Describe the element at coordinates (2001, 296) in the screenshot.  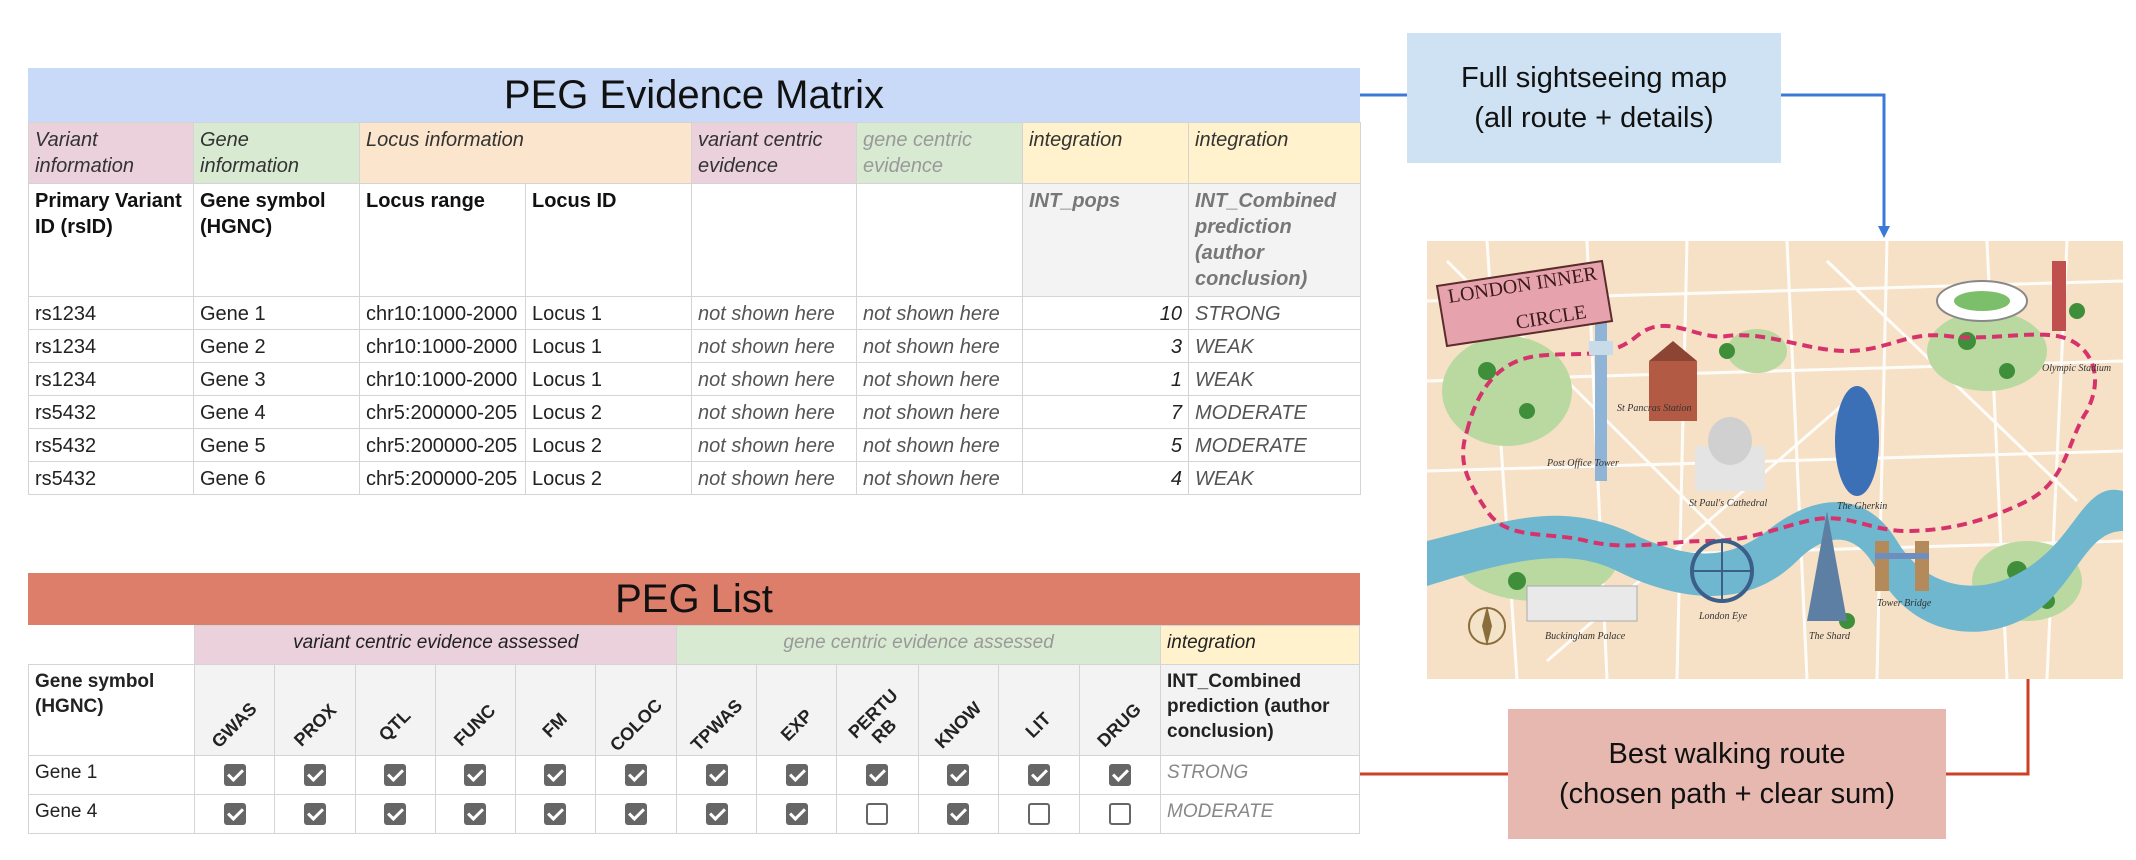
I see `landmark-olympic-stadium` at that location.